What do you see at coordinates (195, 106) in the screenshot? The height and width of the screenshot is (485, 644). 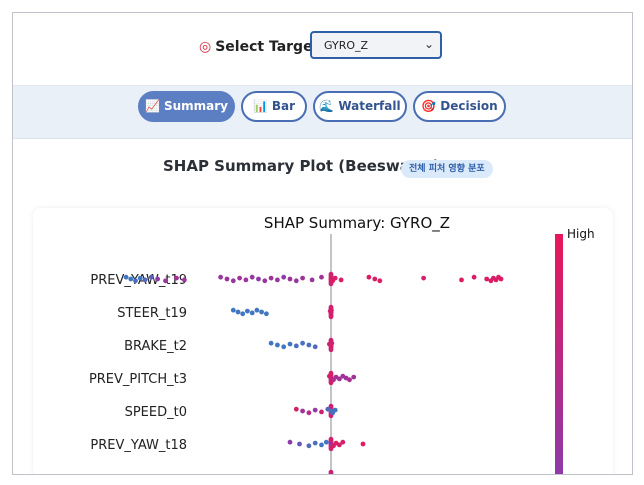 I see `tab-summary-label: Summary` at bounding box center [195, 106].